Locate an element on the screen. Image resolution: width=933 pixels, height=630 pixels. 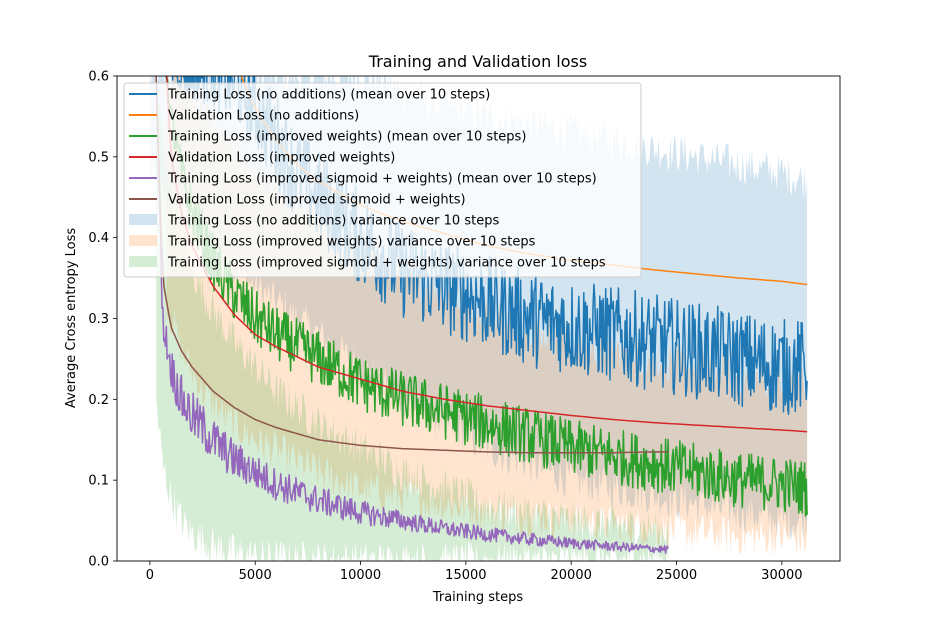
y-tick-label: 0.1 is located at coordinates (98, 481).